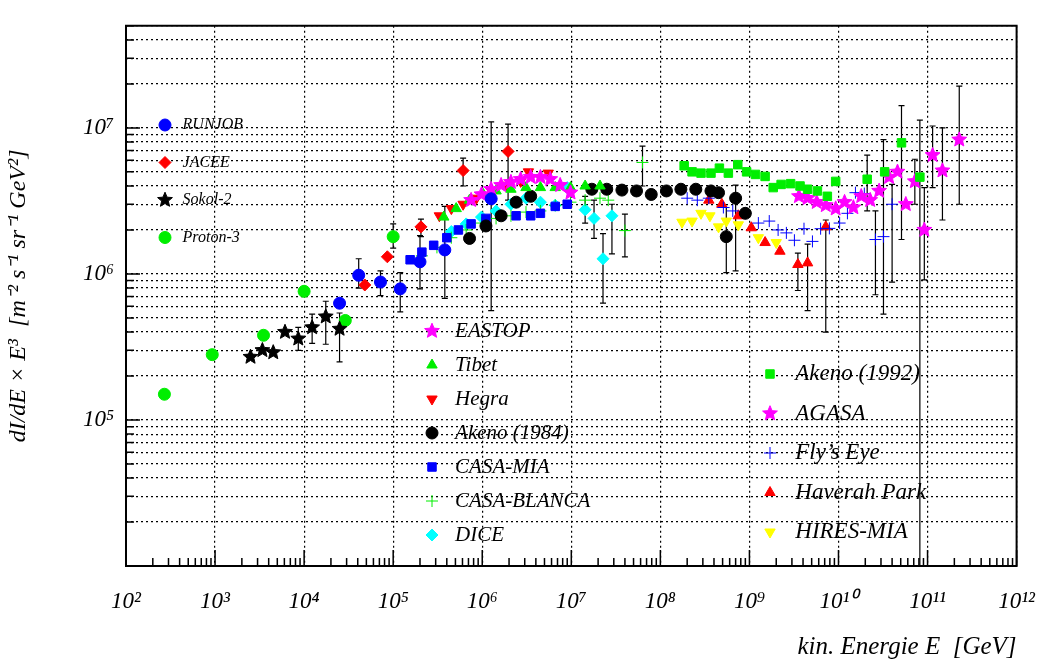 The image size is (1057, 666). What do you see at coordinates (210, 236) in the screenshot?
I see `legend-label: Proton-3` at bounding box center [210, 236].